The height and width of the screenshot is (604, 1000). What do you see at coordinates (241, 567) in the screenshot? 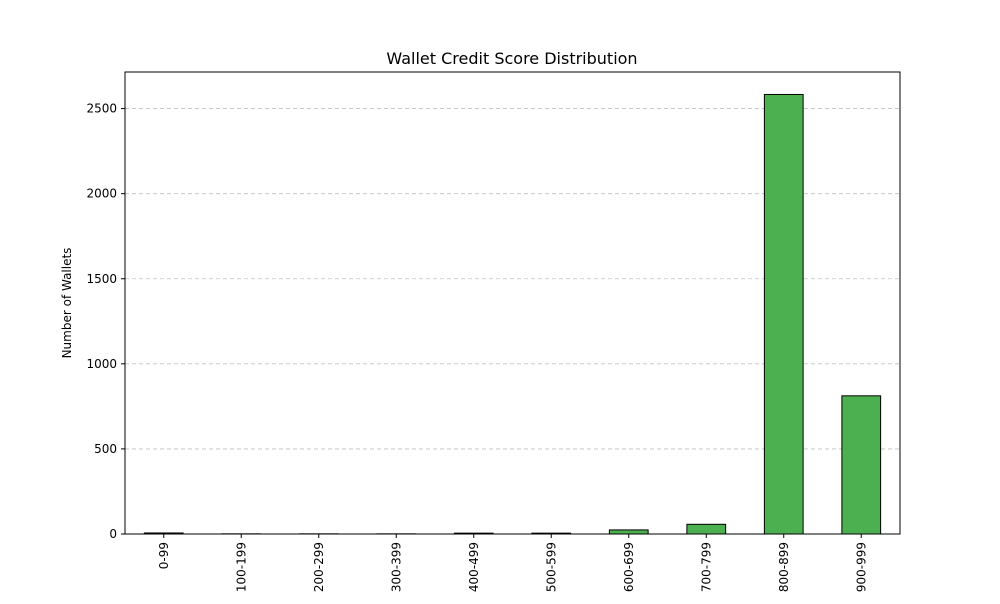
I see `x-tick-label: 100-199` at bounding box center [241, 567].